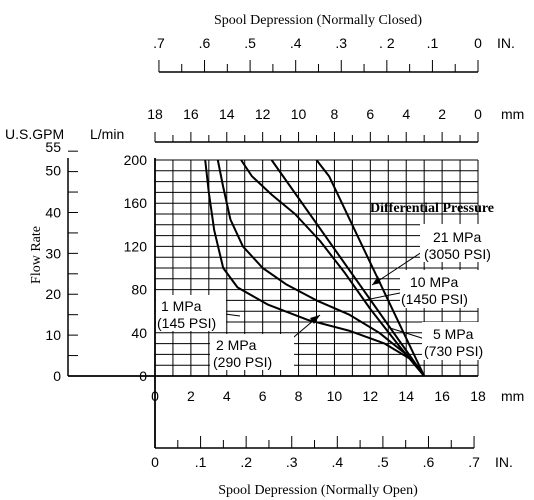 The image size is (534, 500). Describe the element at coordinates (442, 114) in the screenshot. I see `top-mm-tick-label: 2` at that location.